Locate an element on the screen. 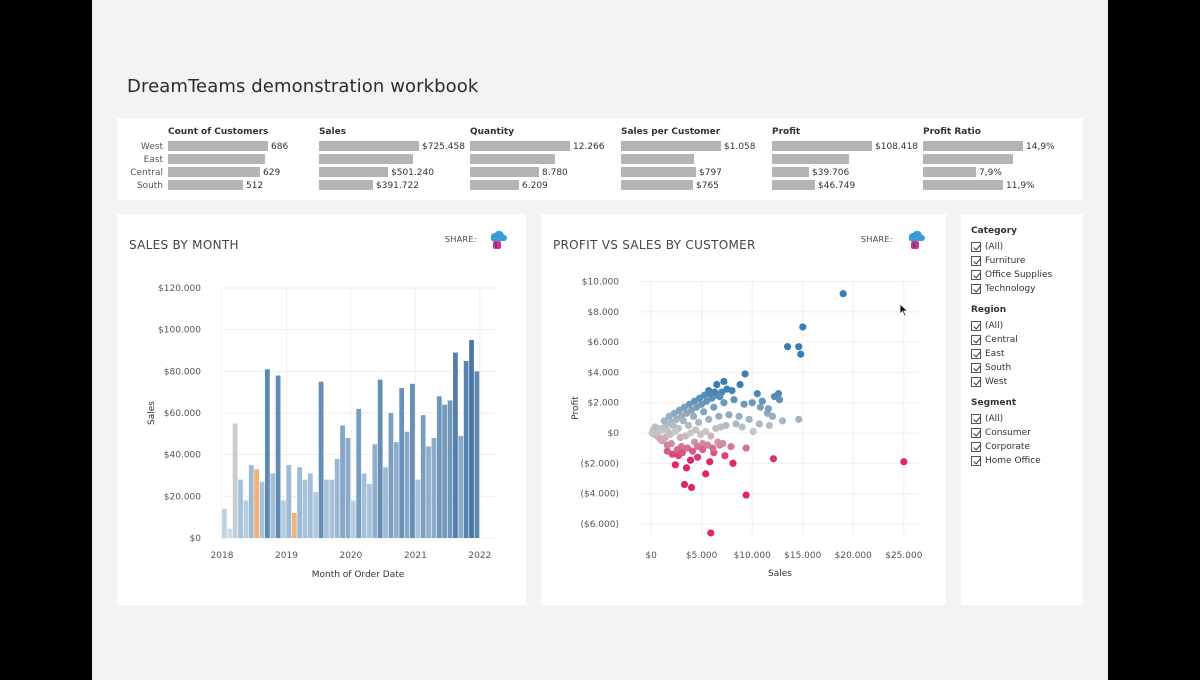 The image size is (1200, 680). share-icon is located at coordinates (497, 239).